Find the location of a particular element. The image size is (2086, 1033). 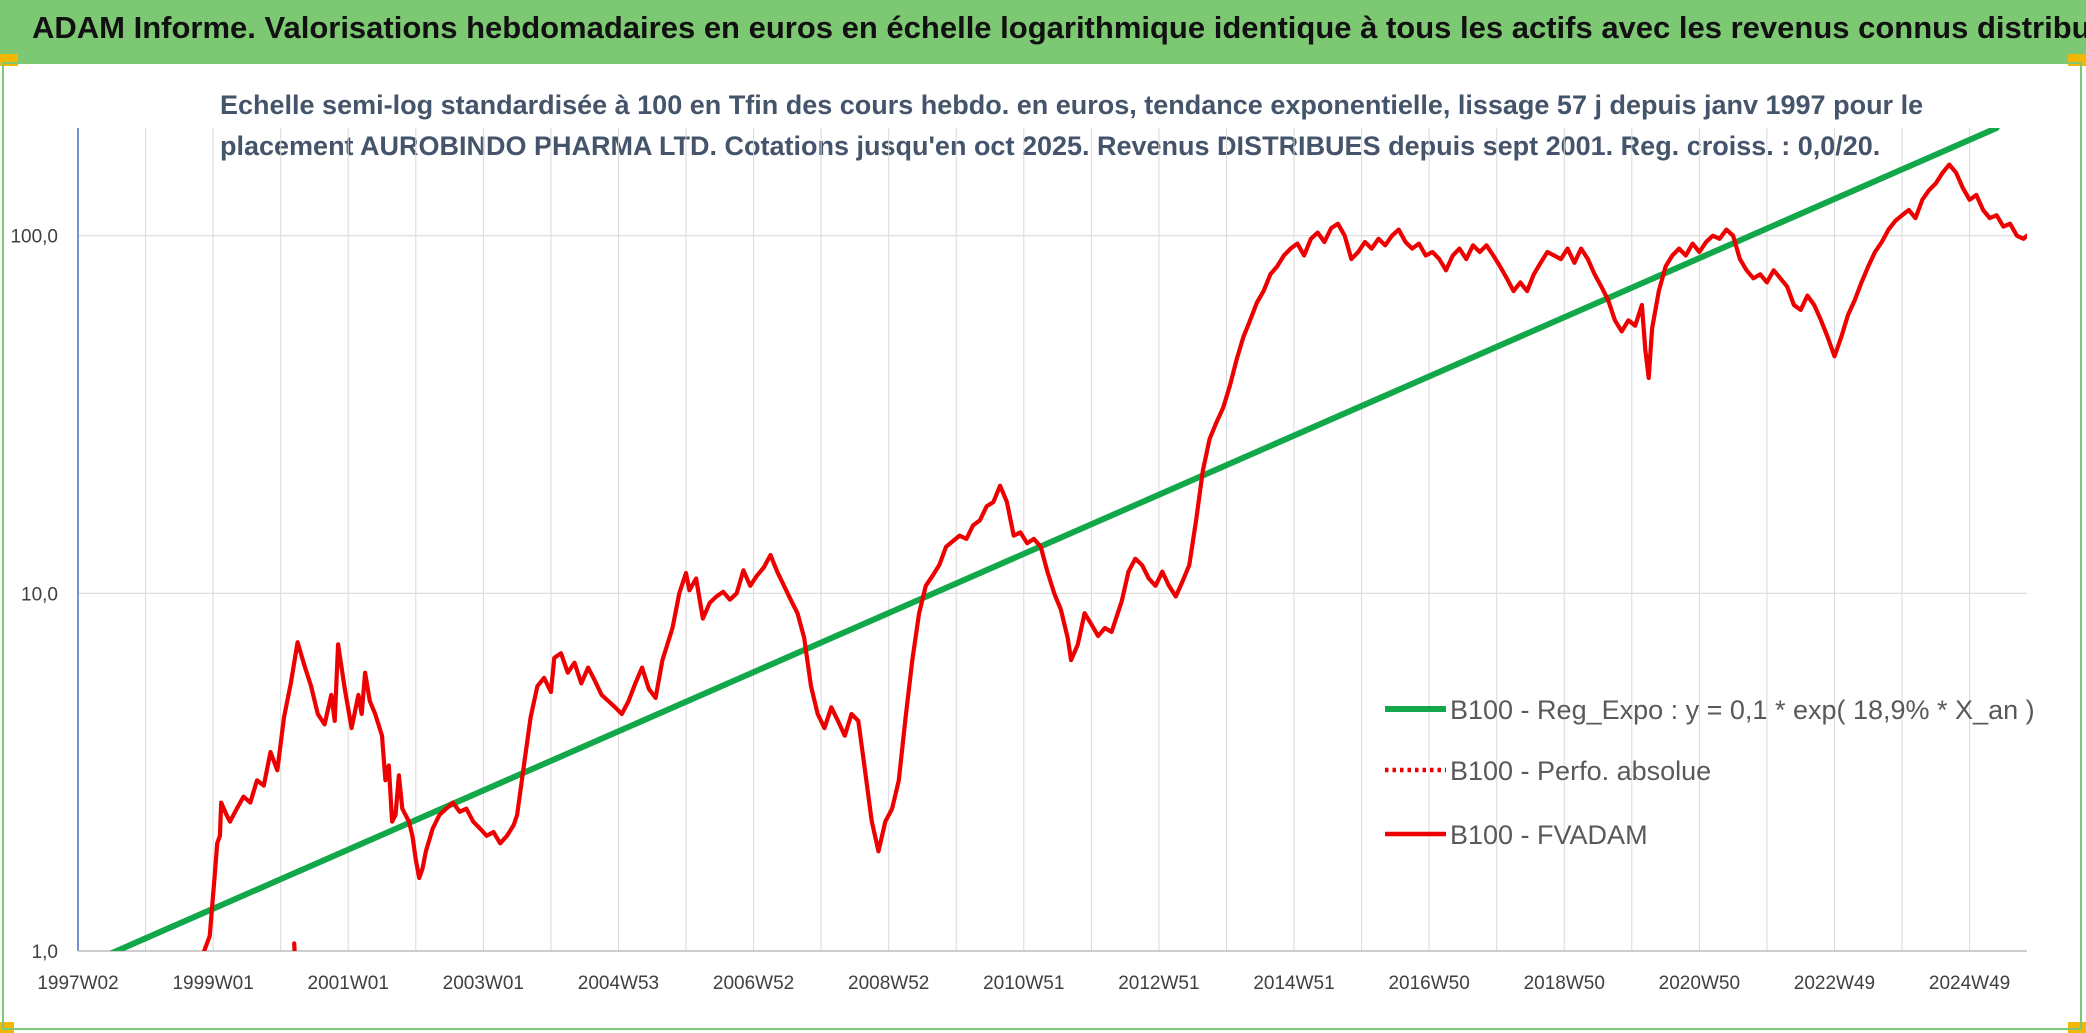

x-tick-label: 2018W50 is located at coordinates (1564, 983).